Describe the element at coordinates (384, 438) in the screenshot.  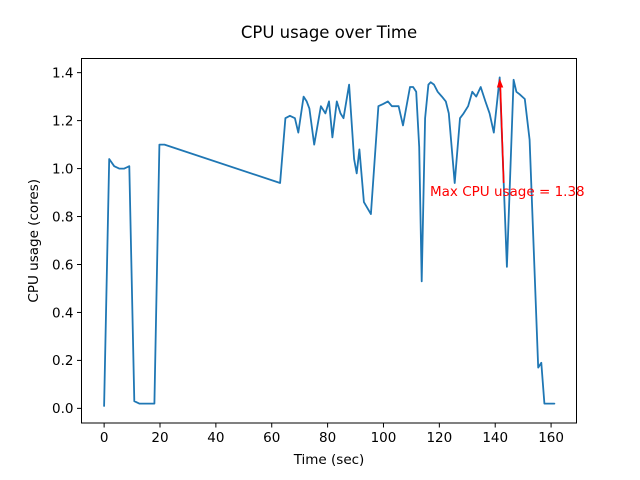
I see `x-tick-label: 100` at that location.